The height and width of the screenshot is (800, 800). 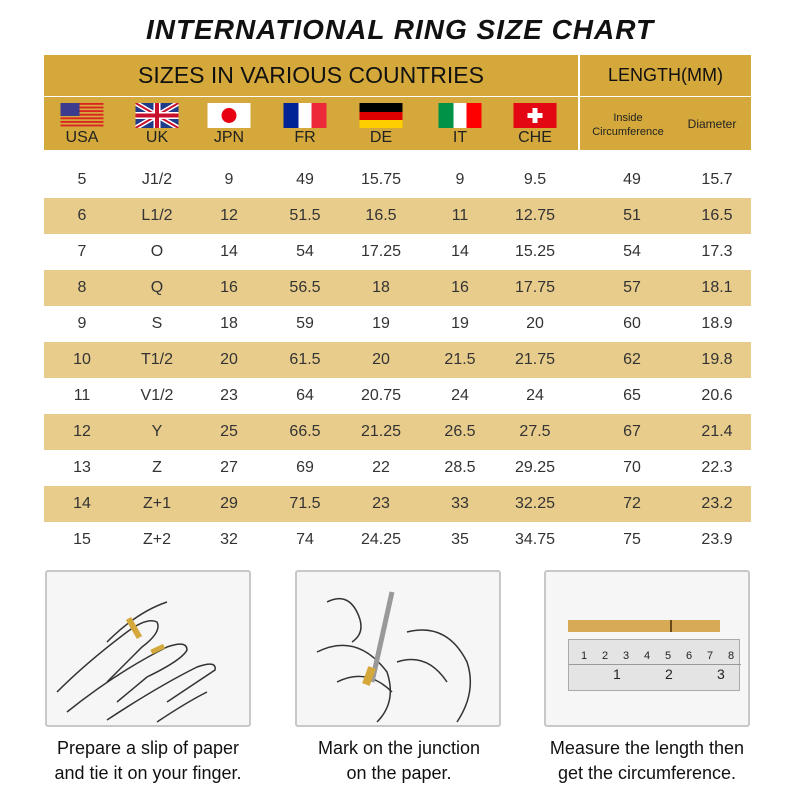 What do you see at coordinates (157, 323) in the screenshot?
I see `table-cell: S` at bounding box center [157, 323].